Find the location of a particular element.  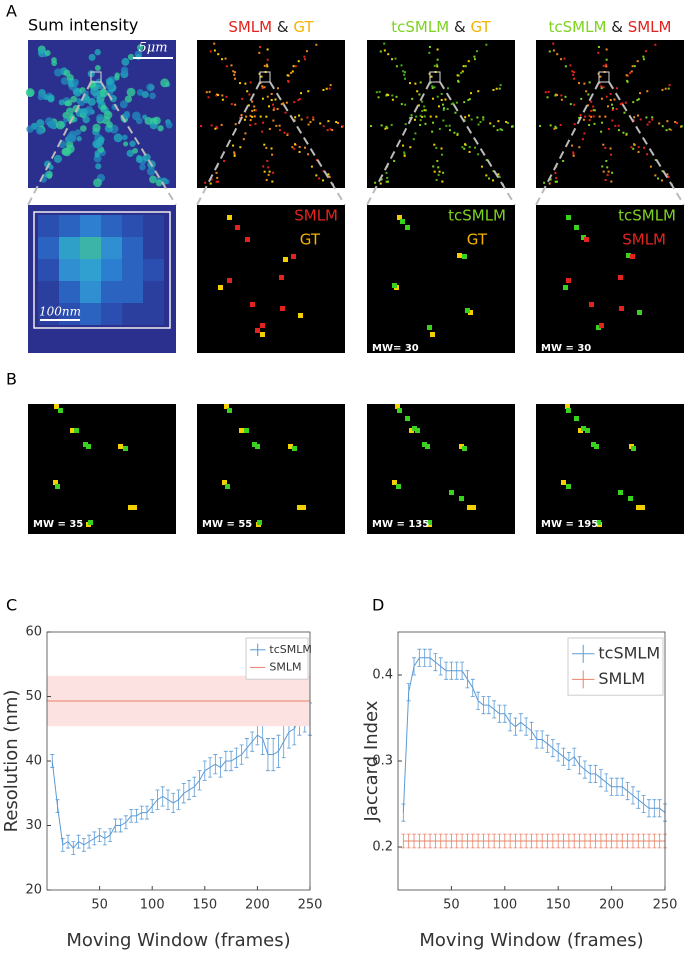

panel-label: D is located at coordinates (378, 605).